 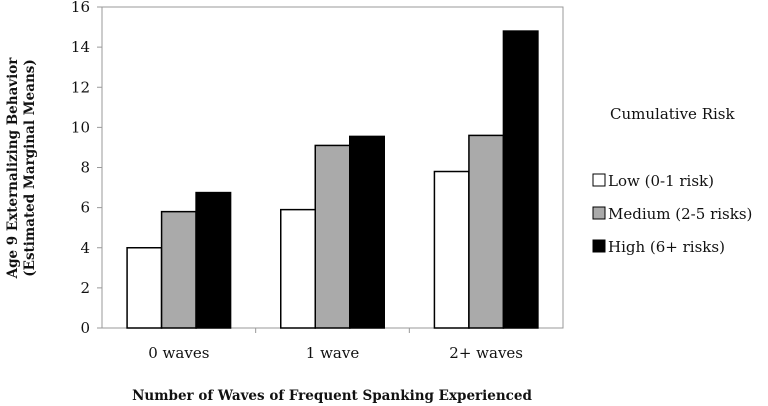 What do you see at coordinates (13, 168) in the screenshot?
I see `y-axis-title-line1: Age 9 Externalizing Behavior` at bounding box center [13, 168].